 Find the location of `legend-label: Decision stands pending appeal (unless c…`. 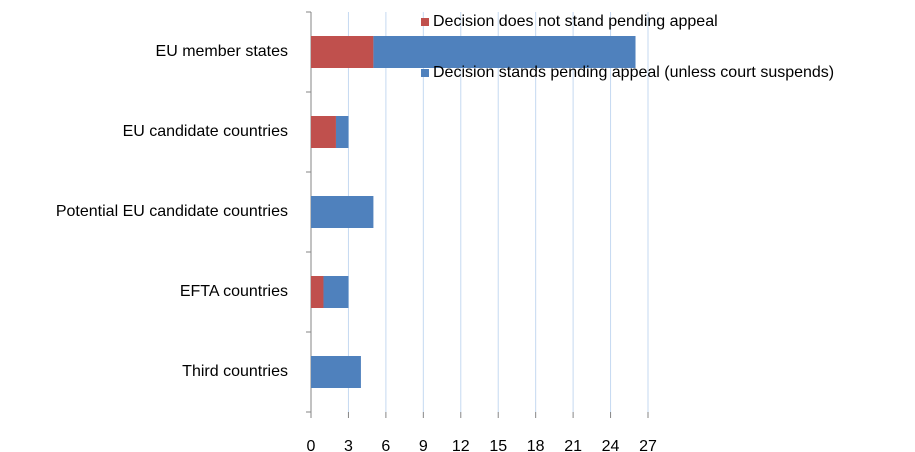

legend-label: Decision stands pending appeal (unless c… is located at coordinates (633, 72).